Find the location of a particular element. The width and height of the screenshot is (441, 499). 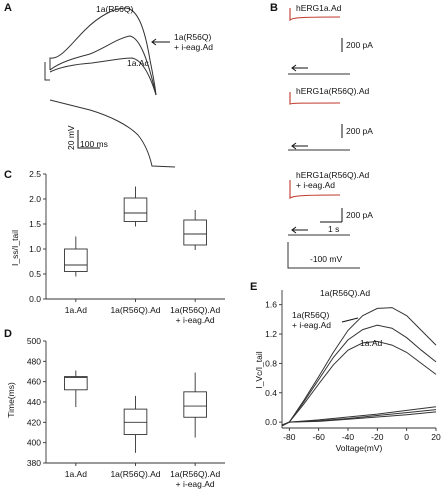

chart-e-ytick-label: 1.6 is located at coordinates (271, 305).